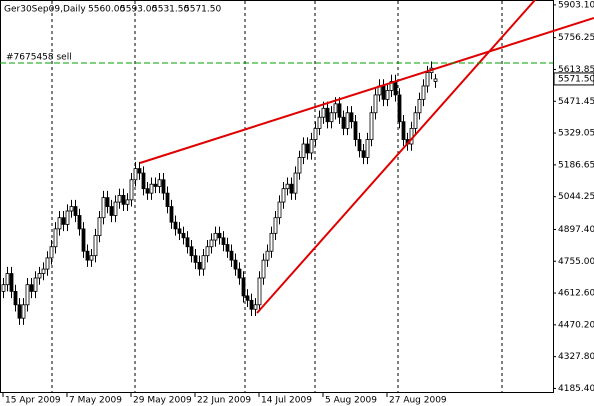  What do you see at coordinates (576, 165) in the screenshot?
I see `y-tick-label: 5186.65` at bounding box center [576, 165].